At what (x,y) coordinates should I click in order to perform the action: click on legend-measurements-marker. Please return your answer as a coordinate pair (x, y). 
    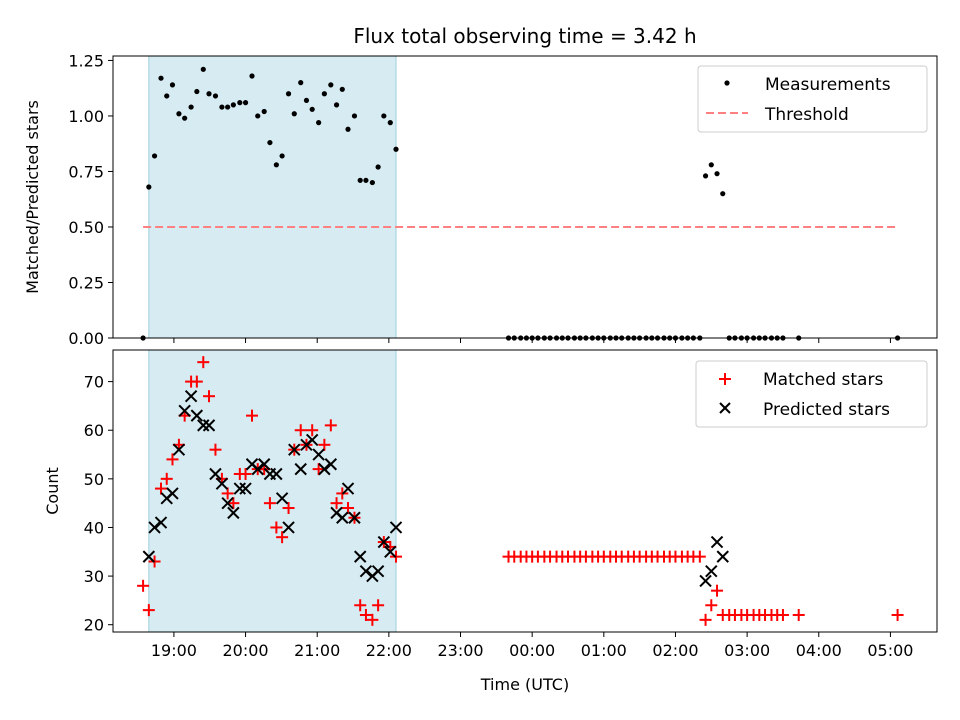
    Looking at the image, I should click on (727, 83).